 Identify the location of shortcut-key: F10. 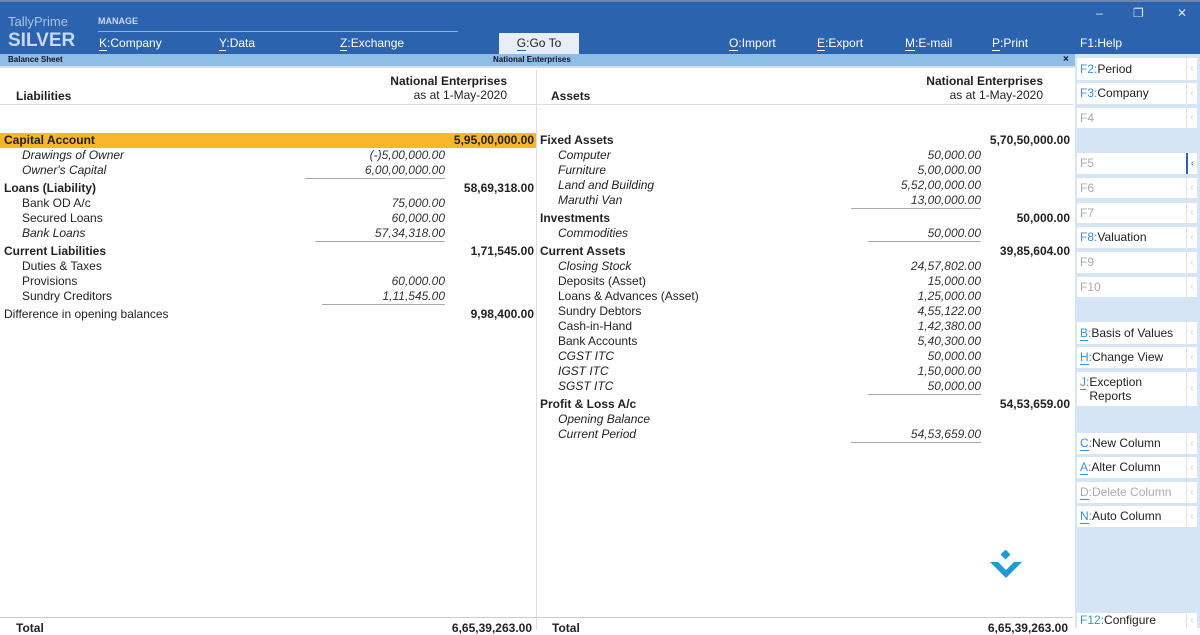
(1090, 287).